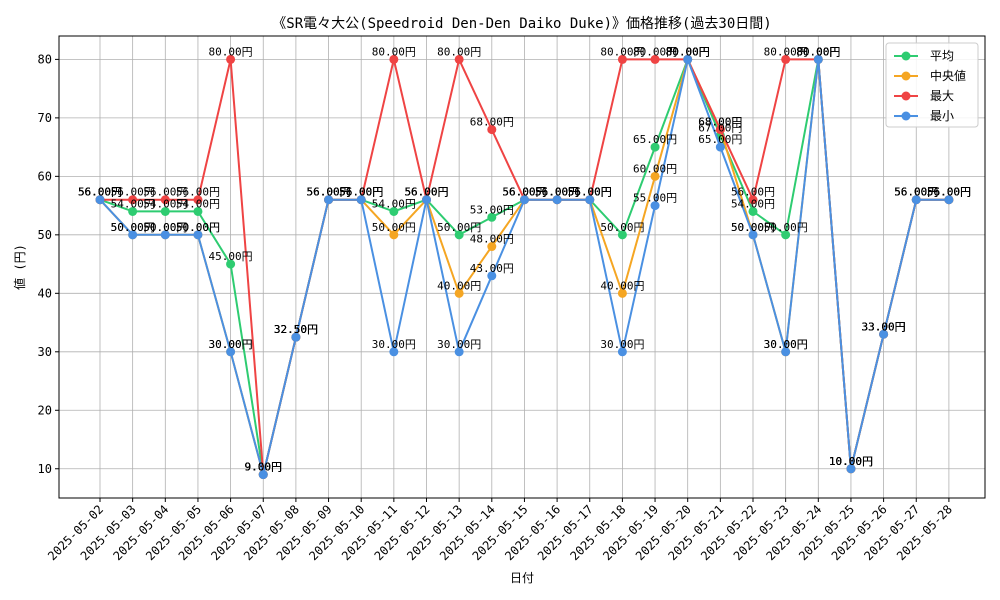 The width and height of the screenshot is (1000, 600). What do you see at coordinates (655, 168) in the screenshot?
I see `data-label: 60.00円` at bounding box center [655, 168].